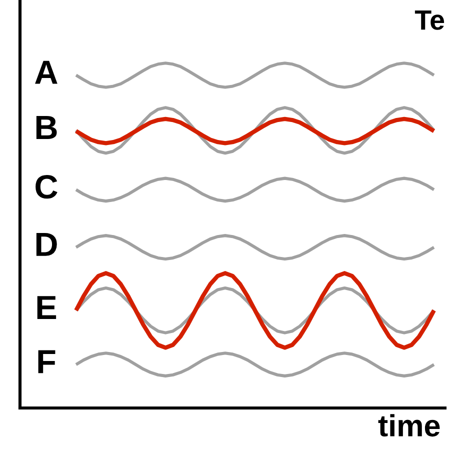 The height and width of the screenshot is (452, 459). What do you see at coordinates (47, 362) in the screenshot?
I see `series-label: F` at bounding box center [47, 362].